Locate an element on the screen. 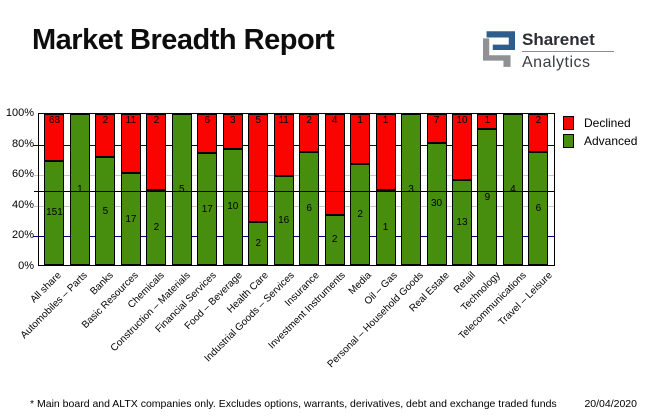 This screenshot has height=420, width=655. advanced-value-label: 17 is located at coordinates (207, 209).